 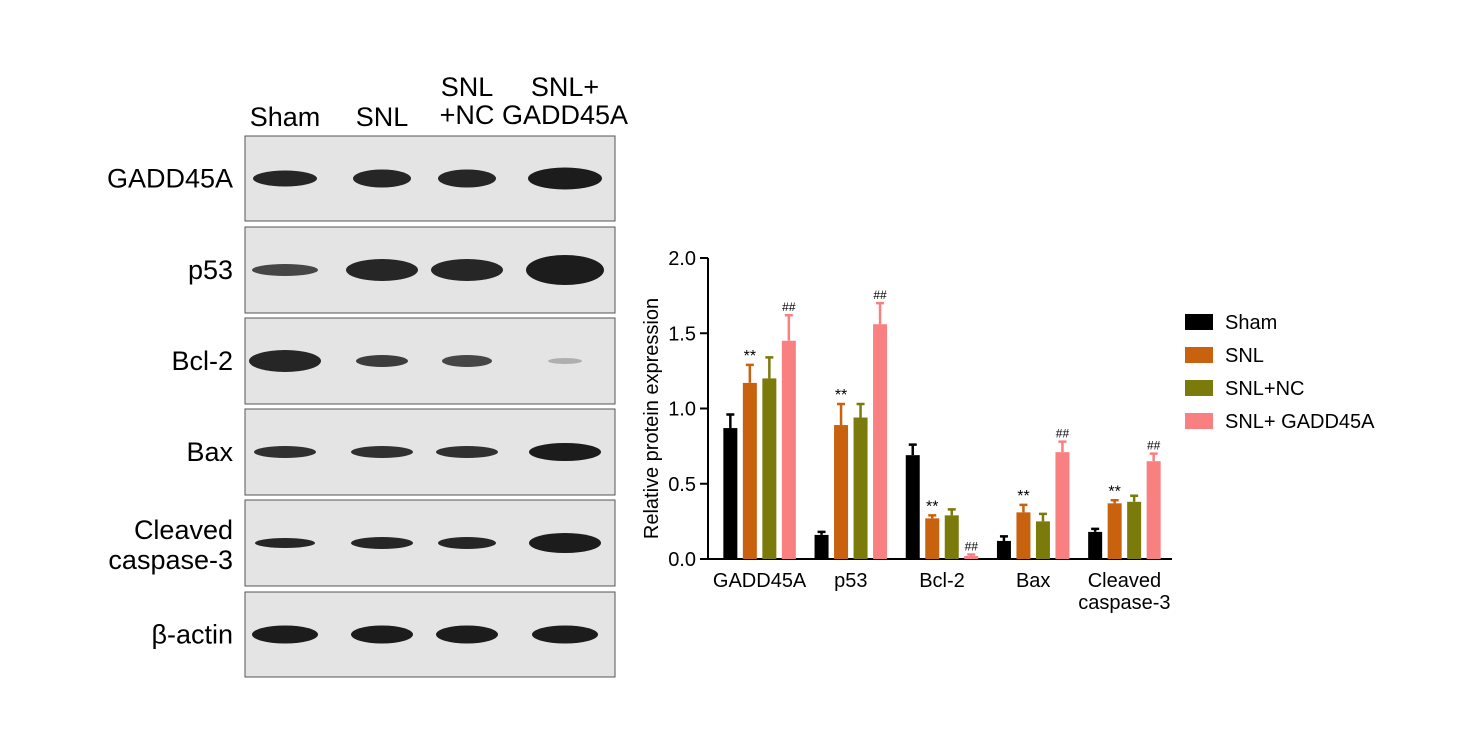 I want to click on y-tick-label: 0.5, so click(x=682, y=485).